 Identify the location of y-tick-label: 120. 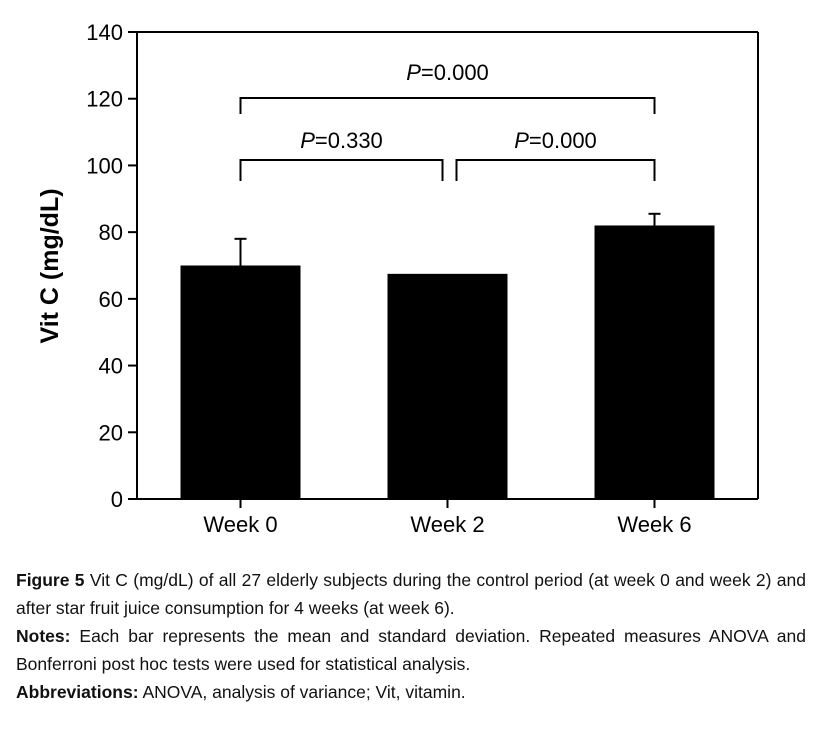
(104, 99).